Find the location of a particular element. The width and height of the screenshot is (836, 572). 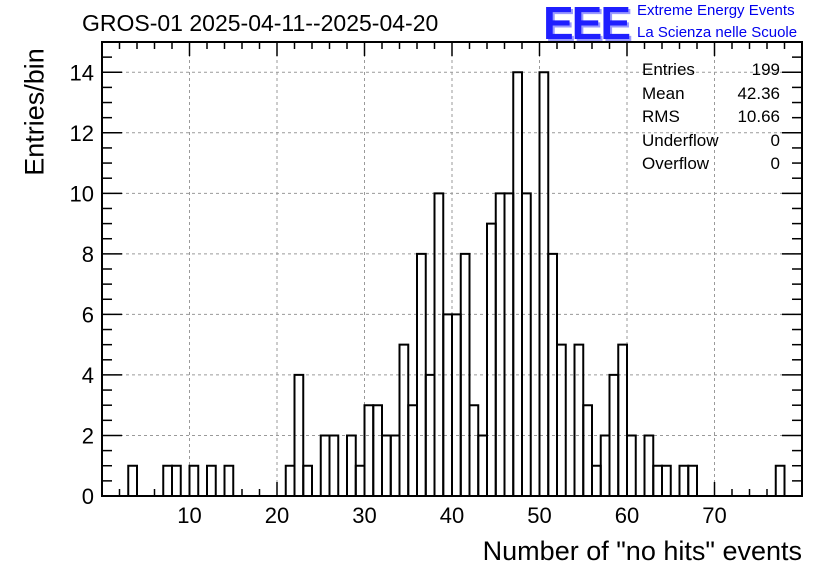

stat-row-overflow: Overflow 0 is located at coordinates (711, 166).